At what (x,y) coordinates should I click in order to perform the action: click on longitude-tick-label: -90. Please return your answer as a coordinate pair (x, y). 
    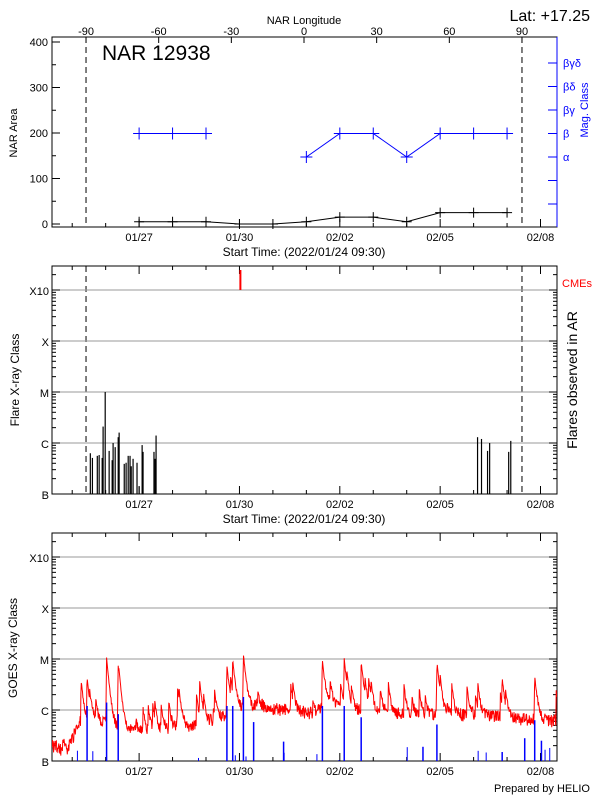
    Looking at the image, I should click on (86, 32).